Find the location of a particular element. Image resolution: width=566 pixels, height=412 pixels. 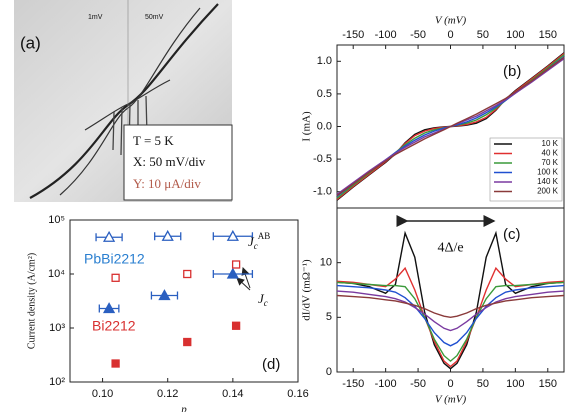

info-box is located at coordinates (178, 162).